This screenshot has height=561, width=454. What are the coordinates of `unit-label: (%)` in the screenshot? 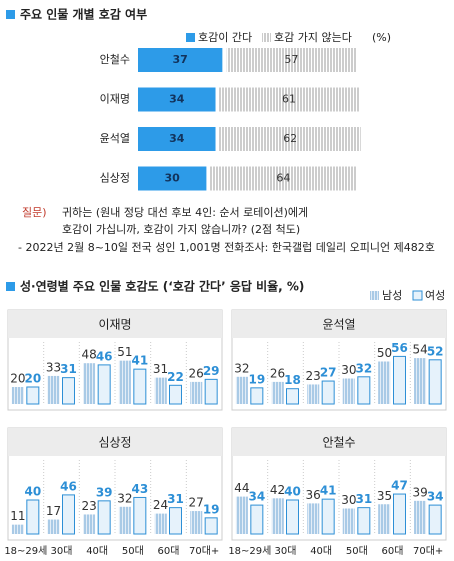 It's located at (381, 37).